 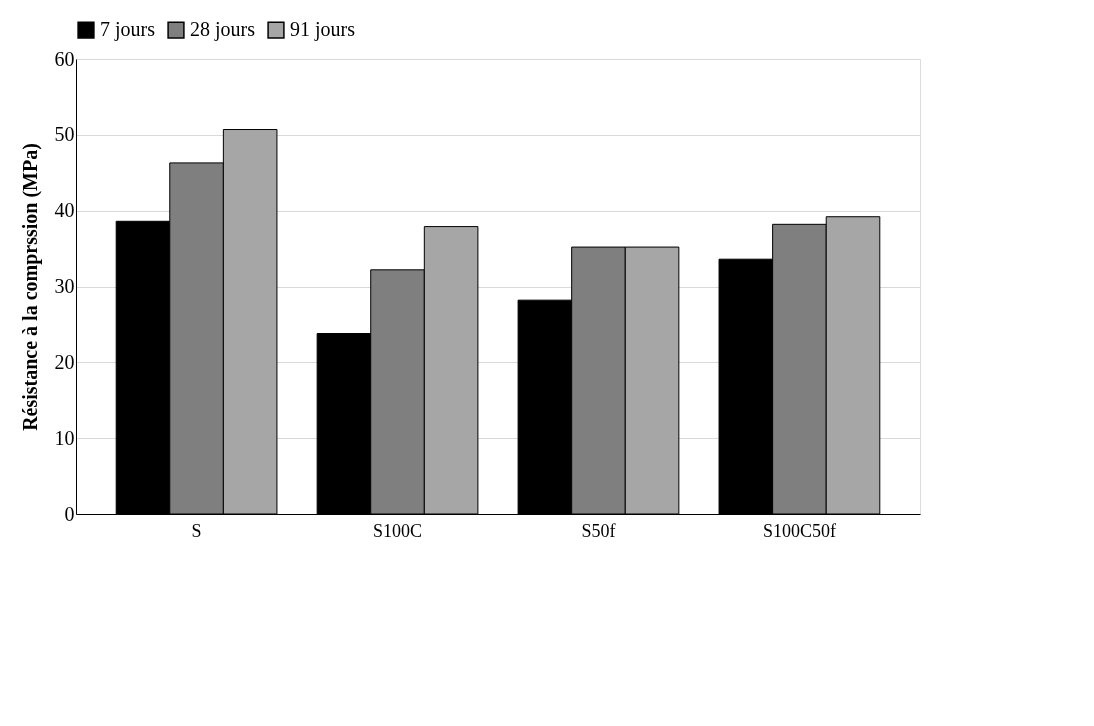 I want to click on legend-label: 7 jours, so click(x=128, y=30).